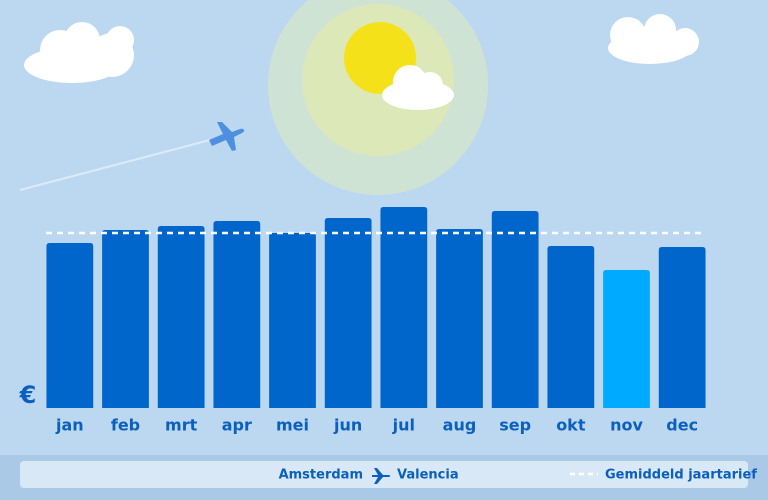 This screenshot has width=768, height=500. I want to click on x-tick-label: nov, so click(626, 425).